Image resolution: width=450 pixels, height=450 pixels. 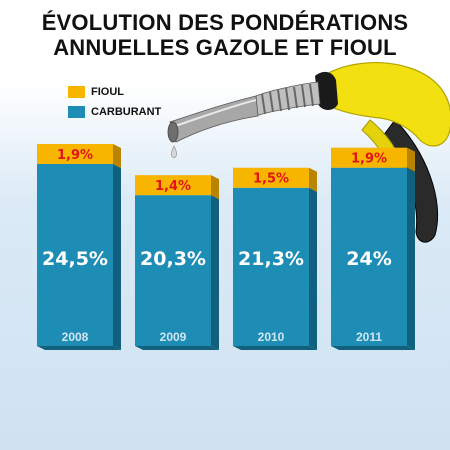 What do you see at coordinates (369, 337) in the screenshot?
I see `x-tick-label: 2011` at bounding box center [369, 337].